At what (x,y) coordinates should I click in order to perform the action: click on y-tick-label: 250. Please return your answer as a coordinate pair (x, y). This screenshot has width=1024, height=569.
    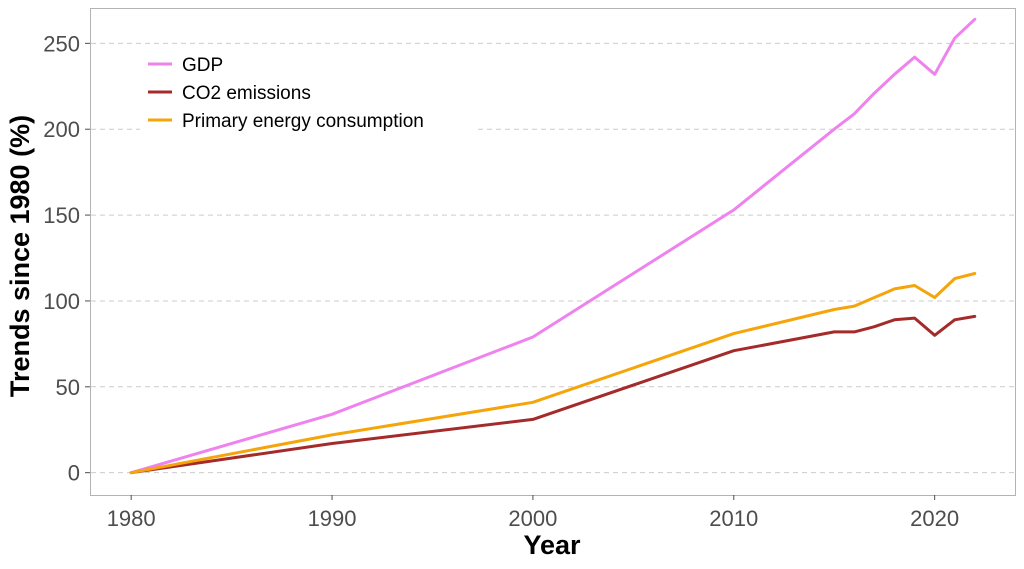
    Looking at the image, I should click on (61, 43).